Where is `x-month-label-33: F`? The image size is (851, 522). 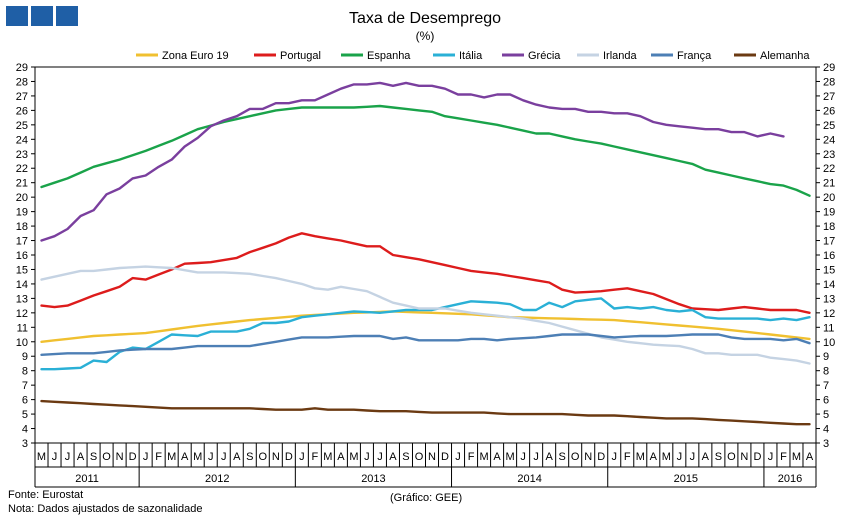
x-month-label-33: F is located at coordinates (471, 457).